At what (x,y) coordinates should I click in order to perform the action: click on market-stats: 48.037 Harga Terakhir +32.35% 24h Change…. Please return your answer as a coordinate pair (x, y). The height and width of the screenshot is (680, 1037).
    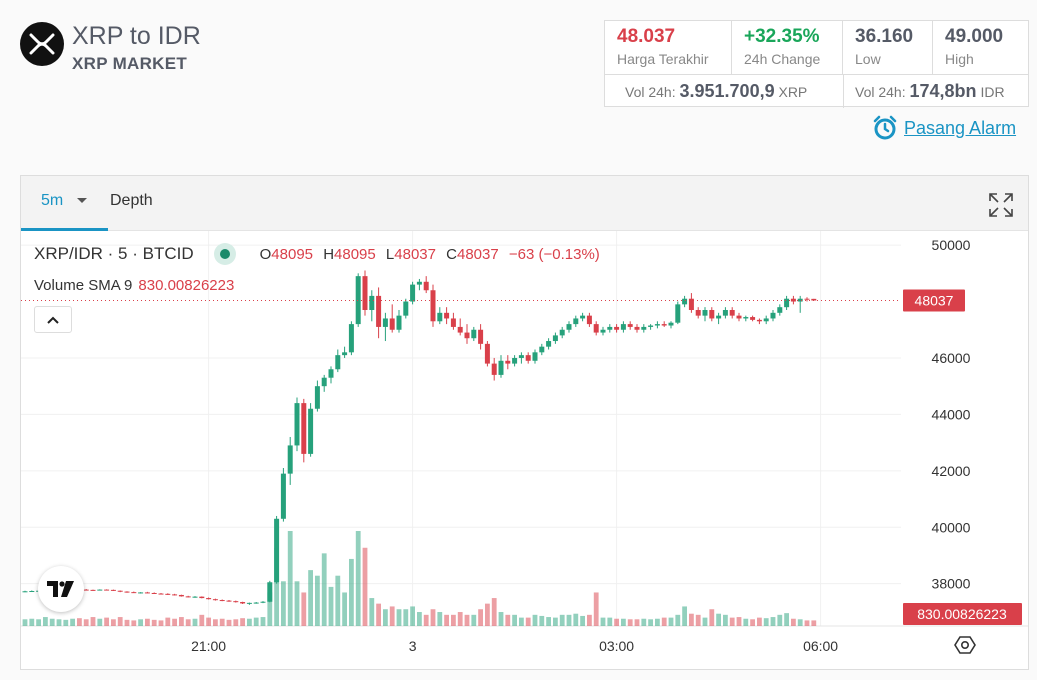
    Looking at the image, I should click on (816, 64).